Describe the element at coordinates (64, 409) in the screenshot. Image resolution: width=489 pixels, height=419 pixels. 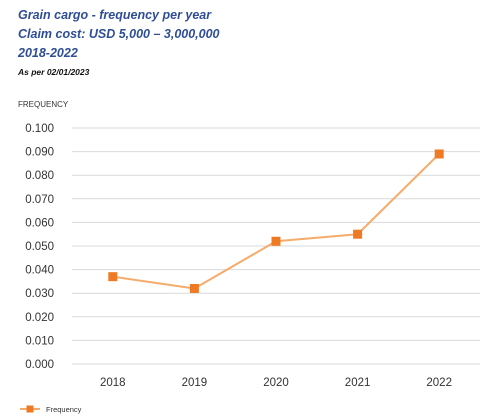
I see `legend-label: Frequency` at that location.